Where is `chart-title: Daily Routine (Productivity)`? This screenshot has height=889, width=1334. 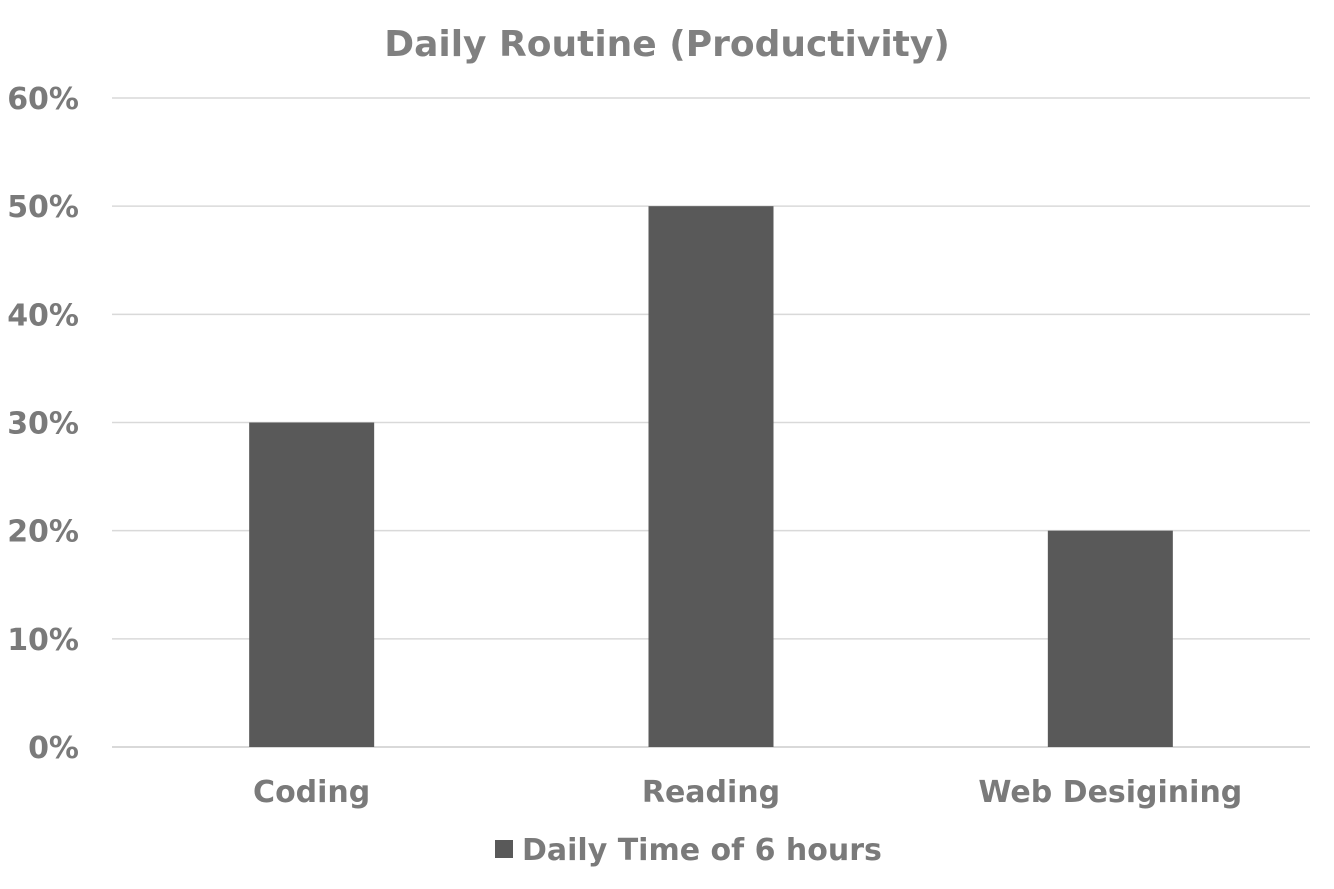 chart-title: Daily Routine (Productivity) is located at coordinates (667, 44).